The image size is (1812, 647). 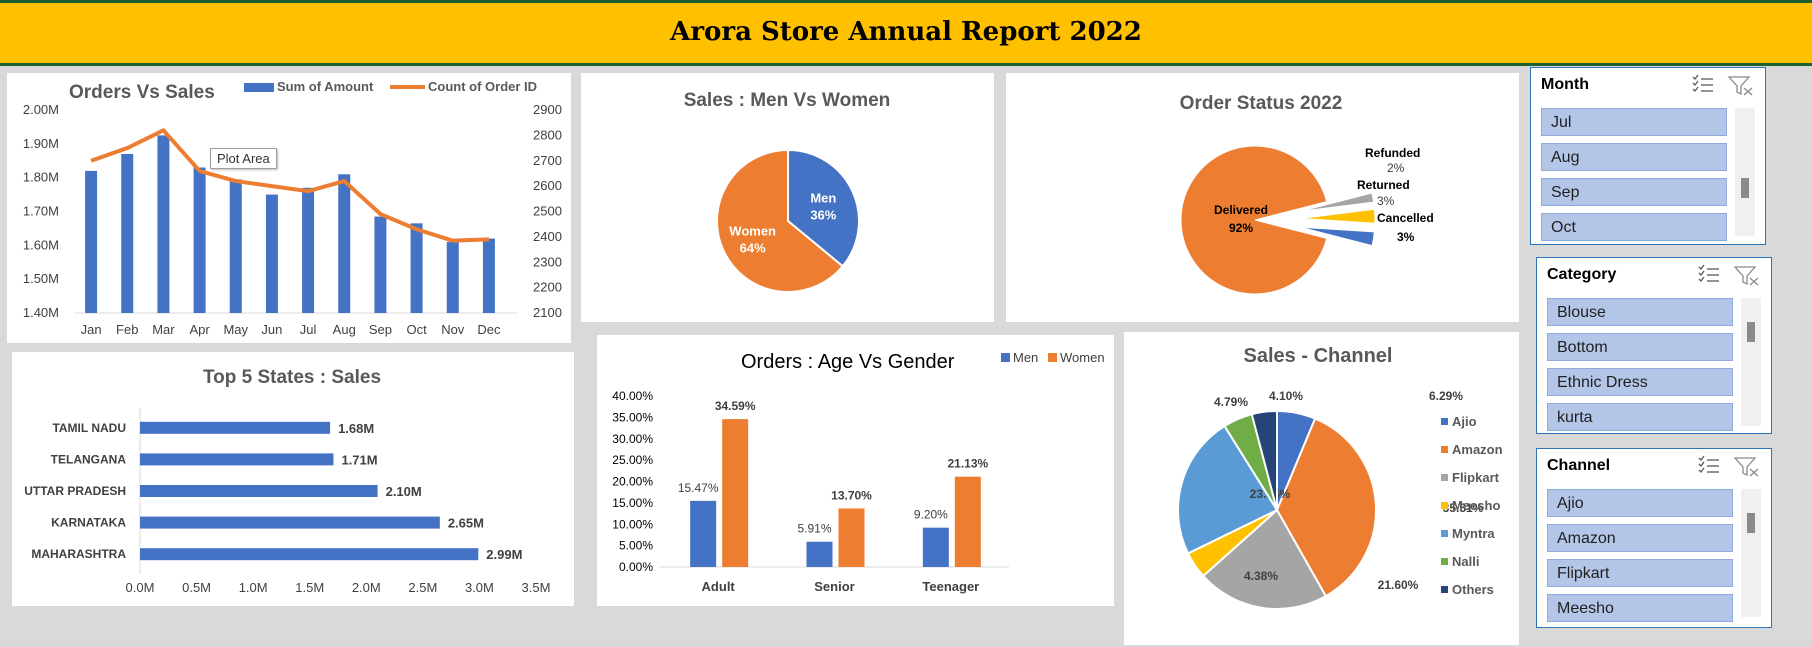 I want to click on pie-value-label: 21.60%, so click(x=1398, y=585).